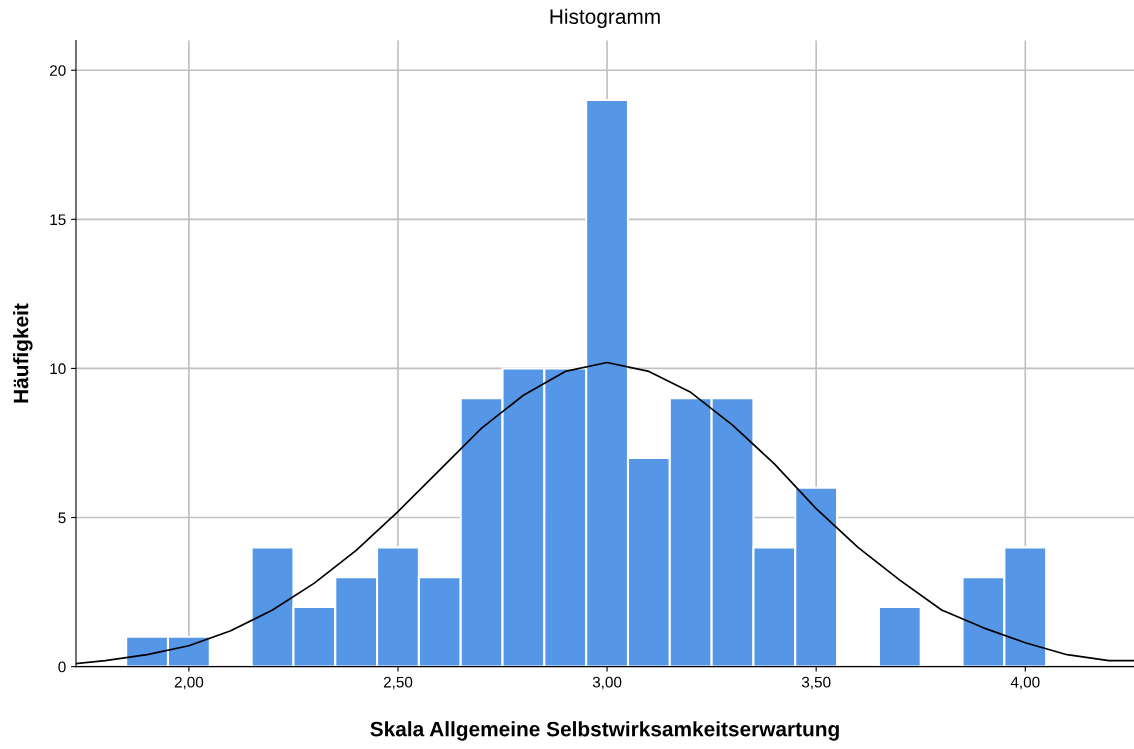 Image resolution: width=1134 pixels, height=749 pixels. I want to click on chart-title: Histogramm, so click(605, 18).